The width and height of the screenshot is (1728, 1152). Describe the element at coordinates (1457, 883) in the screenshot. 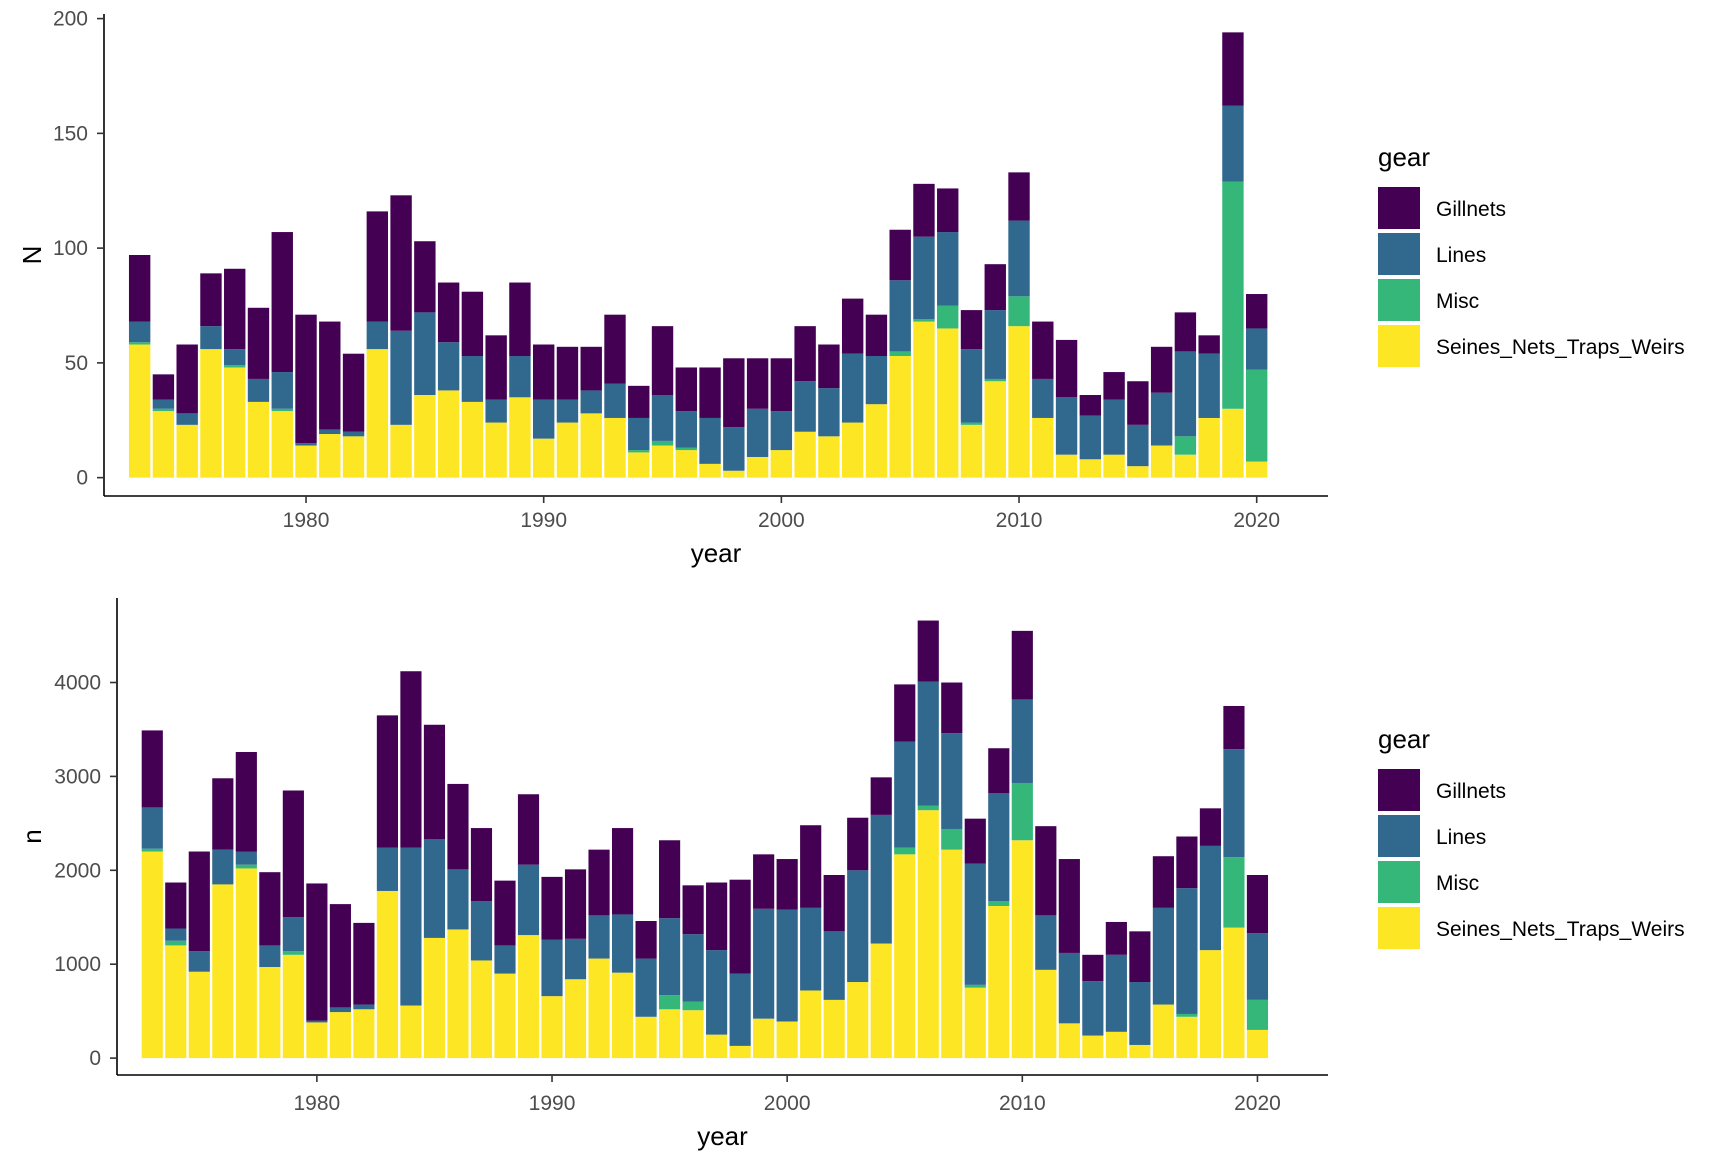

I see `legend-label: Misc` at that location.